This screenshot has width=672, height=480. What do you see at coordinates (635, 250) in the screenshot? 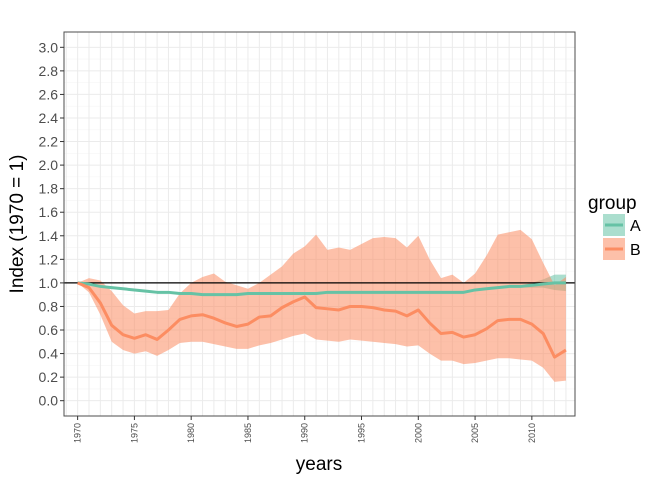
I see `legend-label-B: B` at bounding box center [635, 250].